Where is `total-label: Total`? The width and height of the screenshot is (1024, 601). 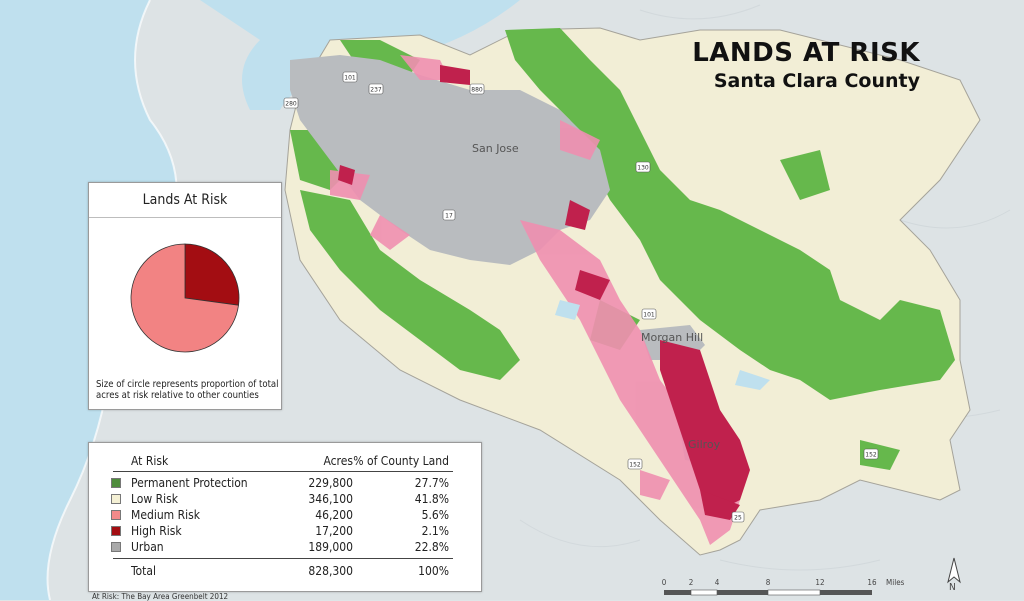 total-label: Total is located at coordinates (144, 571).